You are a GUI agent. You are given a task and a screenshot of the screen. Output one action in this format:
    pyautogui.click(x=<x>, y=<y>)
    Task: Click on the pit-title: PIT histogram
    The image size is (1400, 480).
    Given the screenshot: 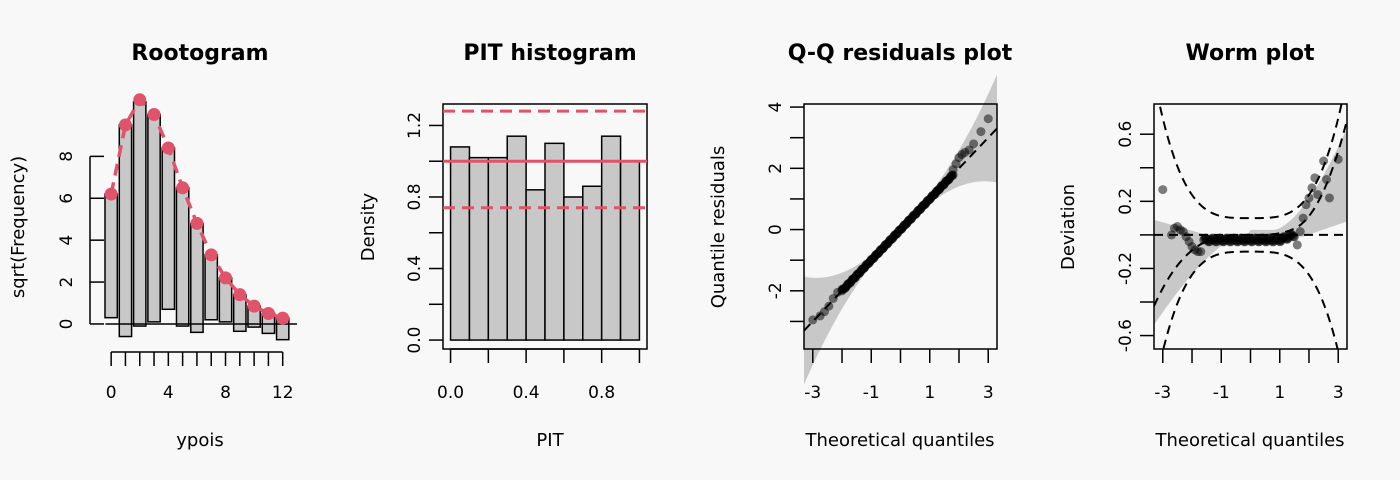 What is the action you would take?
    pyautogui.click(x=549, y=53)
    